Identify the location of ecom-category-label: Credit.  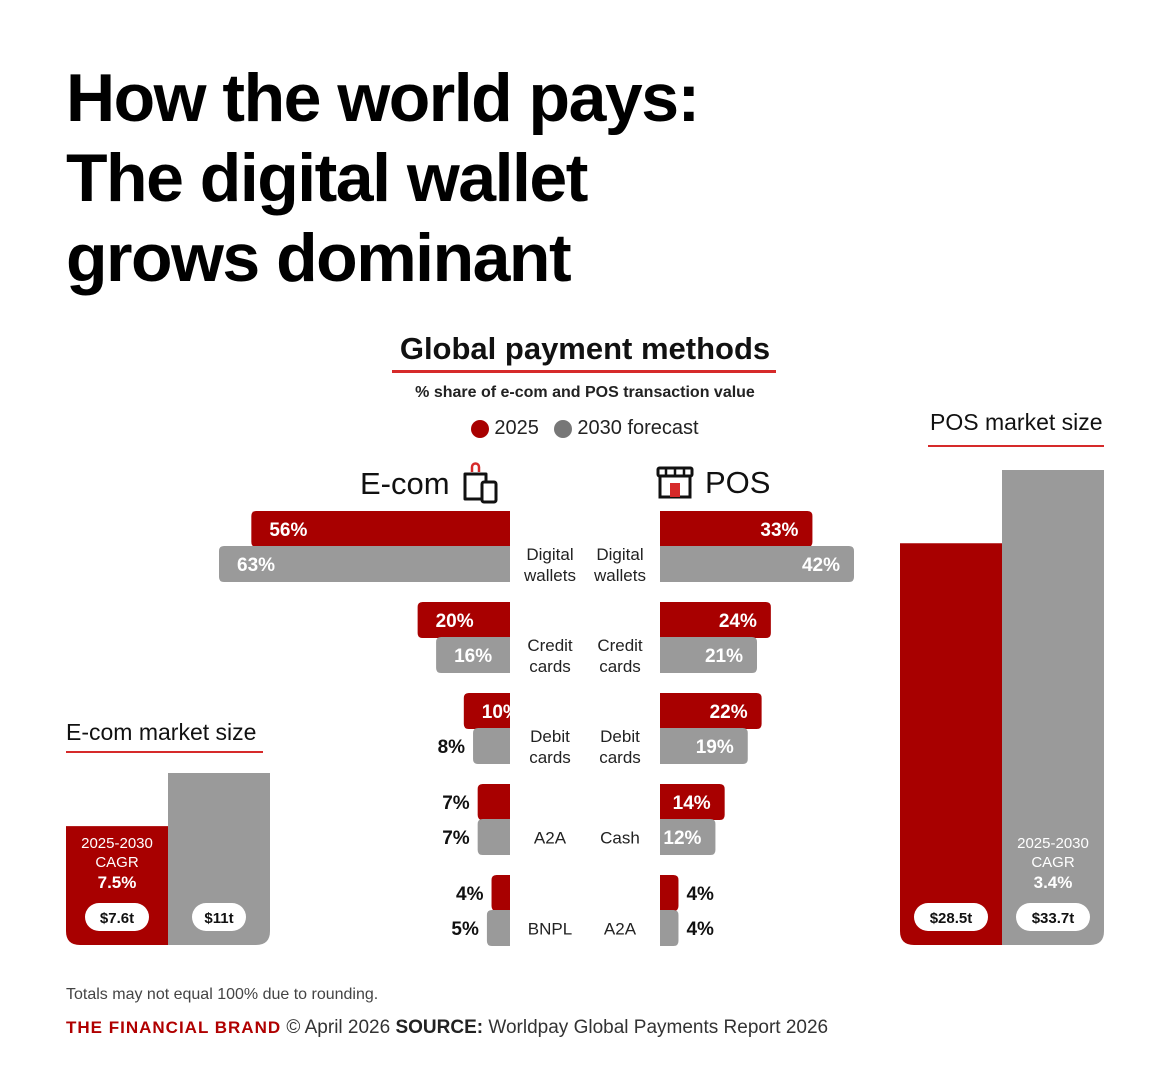
(550, 645).